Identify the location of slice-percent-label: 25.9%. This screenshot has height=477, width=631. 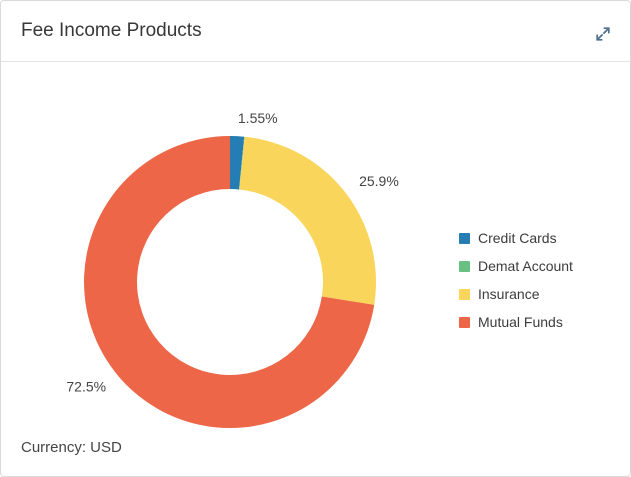
(379, 181).